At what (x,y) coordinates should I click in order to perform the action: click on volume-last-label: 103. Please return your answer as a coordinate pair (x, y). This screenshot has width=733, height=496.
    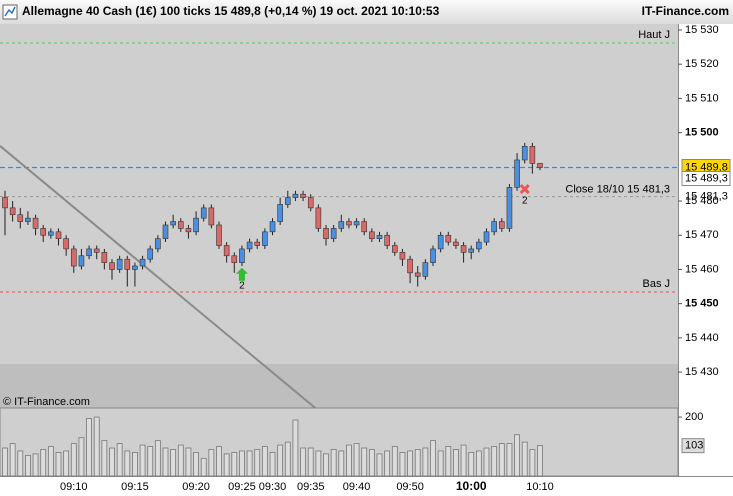
    Looking at the image, I should click on (694, 446).